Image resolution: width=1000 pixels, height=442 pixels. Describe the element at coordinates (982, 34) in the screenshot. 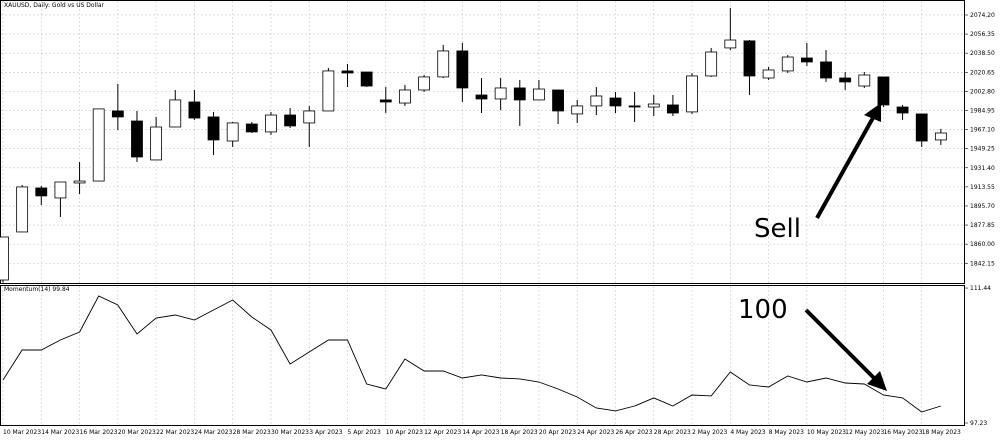

I see `y-tick-label: 2056.35` at that location.